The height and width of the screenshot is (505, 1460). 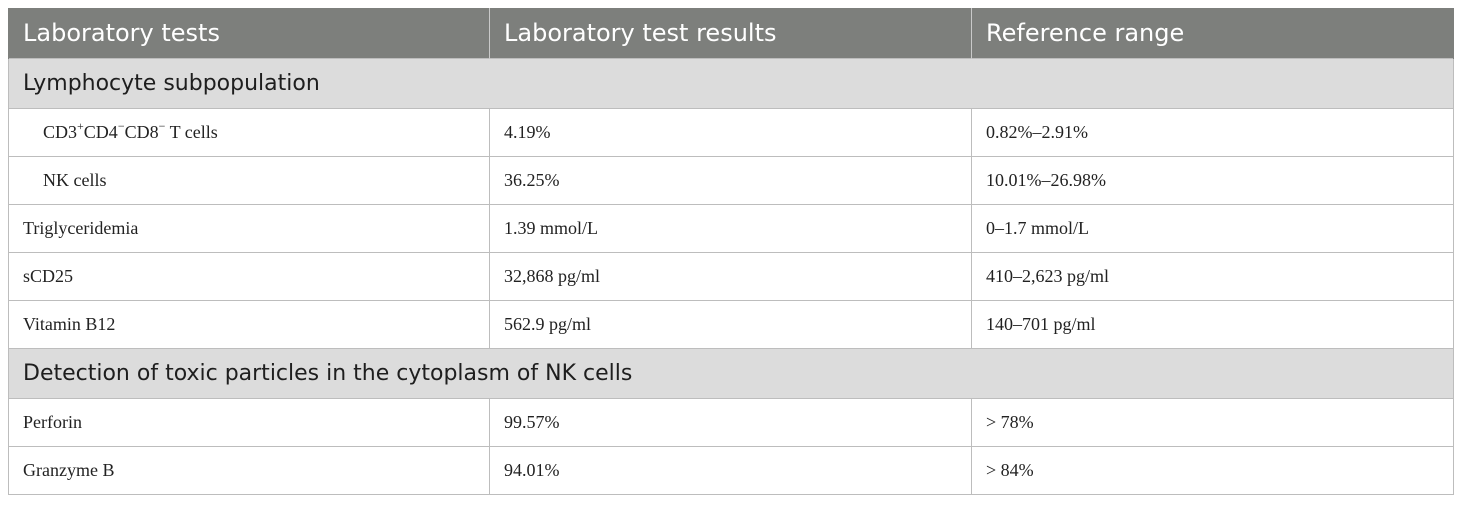 I want to click on section-label: Lymphocyte subpopulation, so click(x=731, y=83).